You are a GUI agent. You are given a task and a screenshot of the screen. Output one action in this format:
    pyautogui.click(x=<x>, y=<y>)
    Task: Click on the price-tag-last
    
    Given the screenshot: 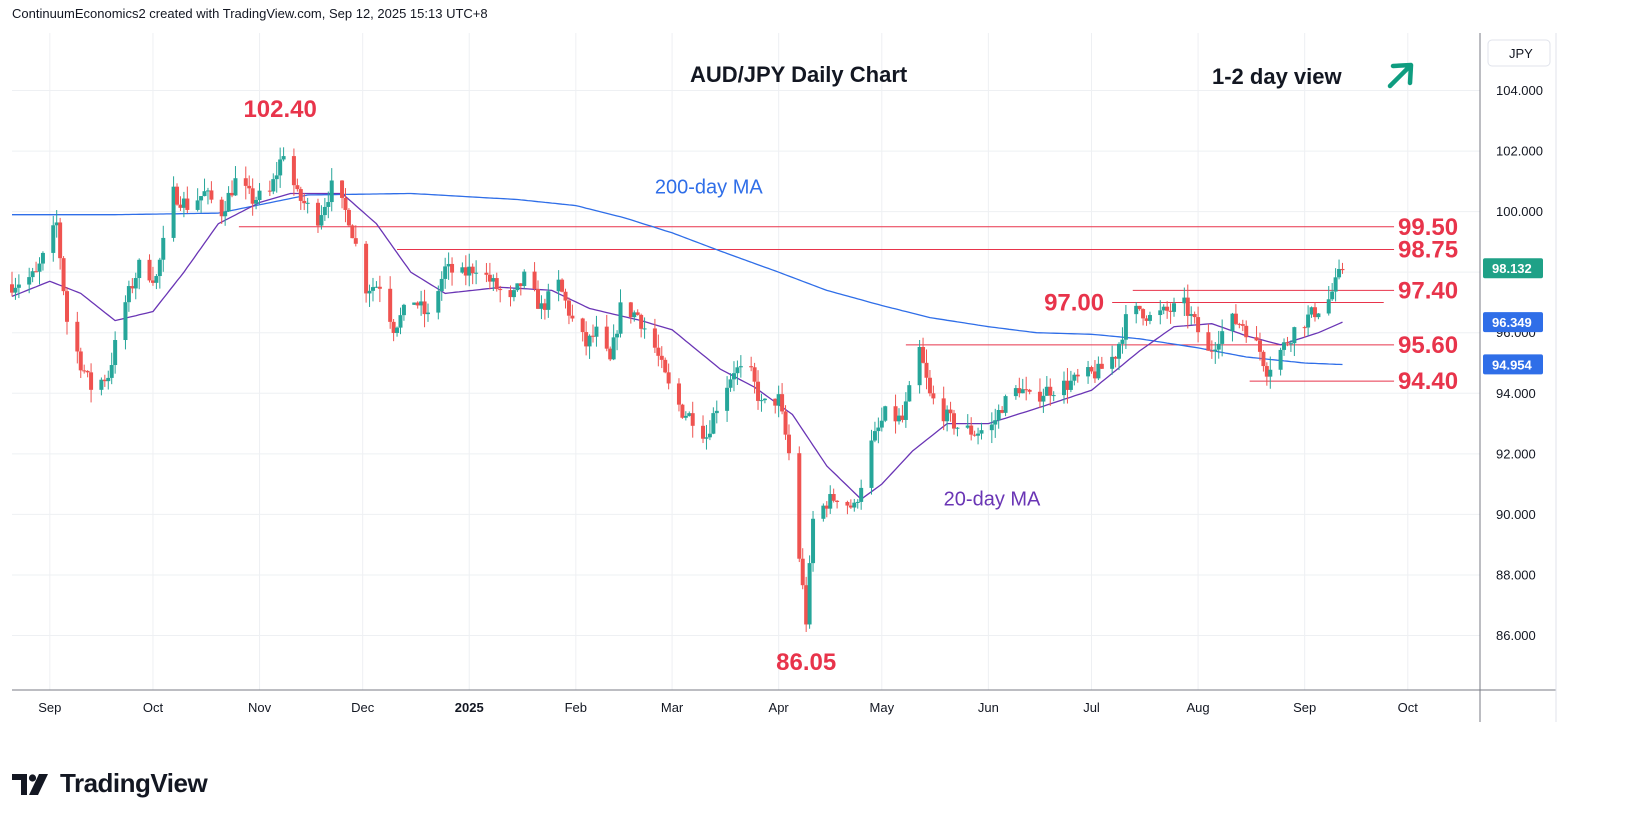 What is the action you would take?
    pyautogui.click(x=1513, y=268)
    